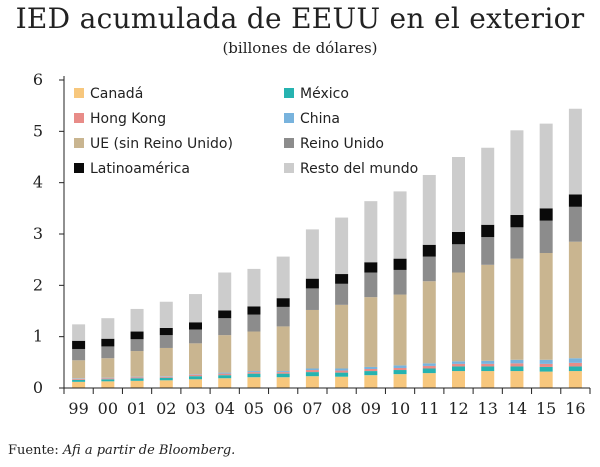  What do you see at coordinates (458, 369) in the screenshot?
I see `bar-segment-12-s1` at bounding box center [458, 369].